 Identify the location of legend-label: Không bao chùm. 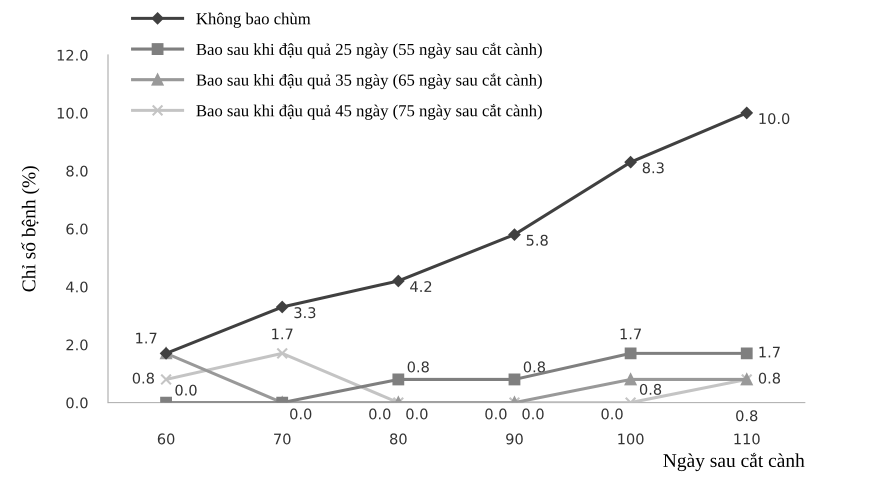
(253, 20).